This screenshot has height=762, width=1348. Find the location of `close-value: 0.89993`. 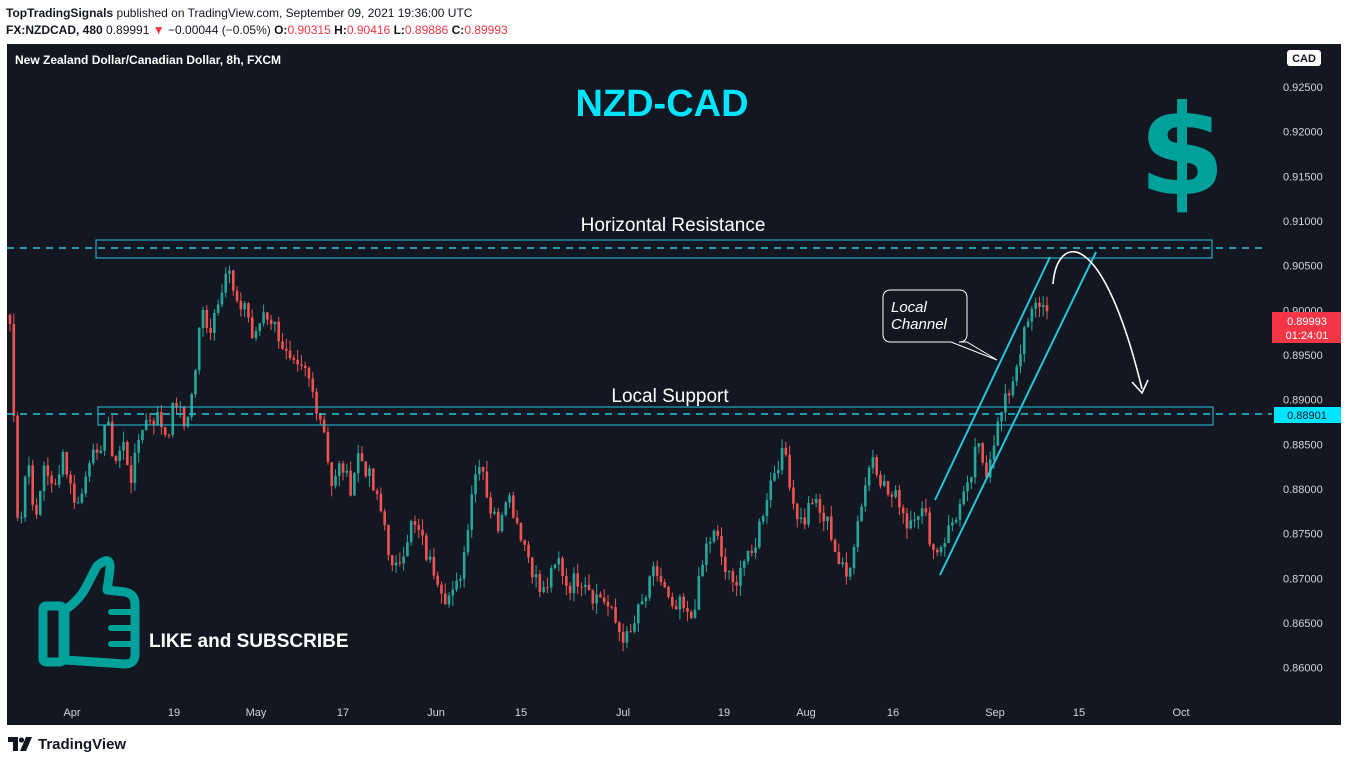

close-value: 0.89993 is located at coordinates (486, 30).